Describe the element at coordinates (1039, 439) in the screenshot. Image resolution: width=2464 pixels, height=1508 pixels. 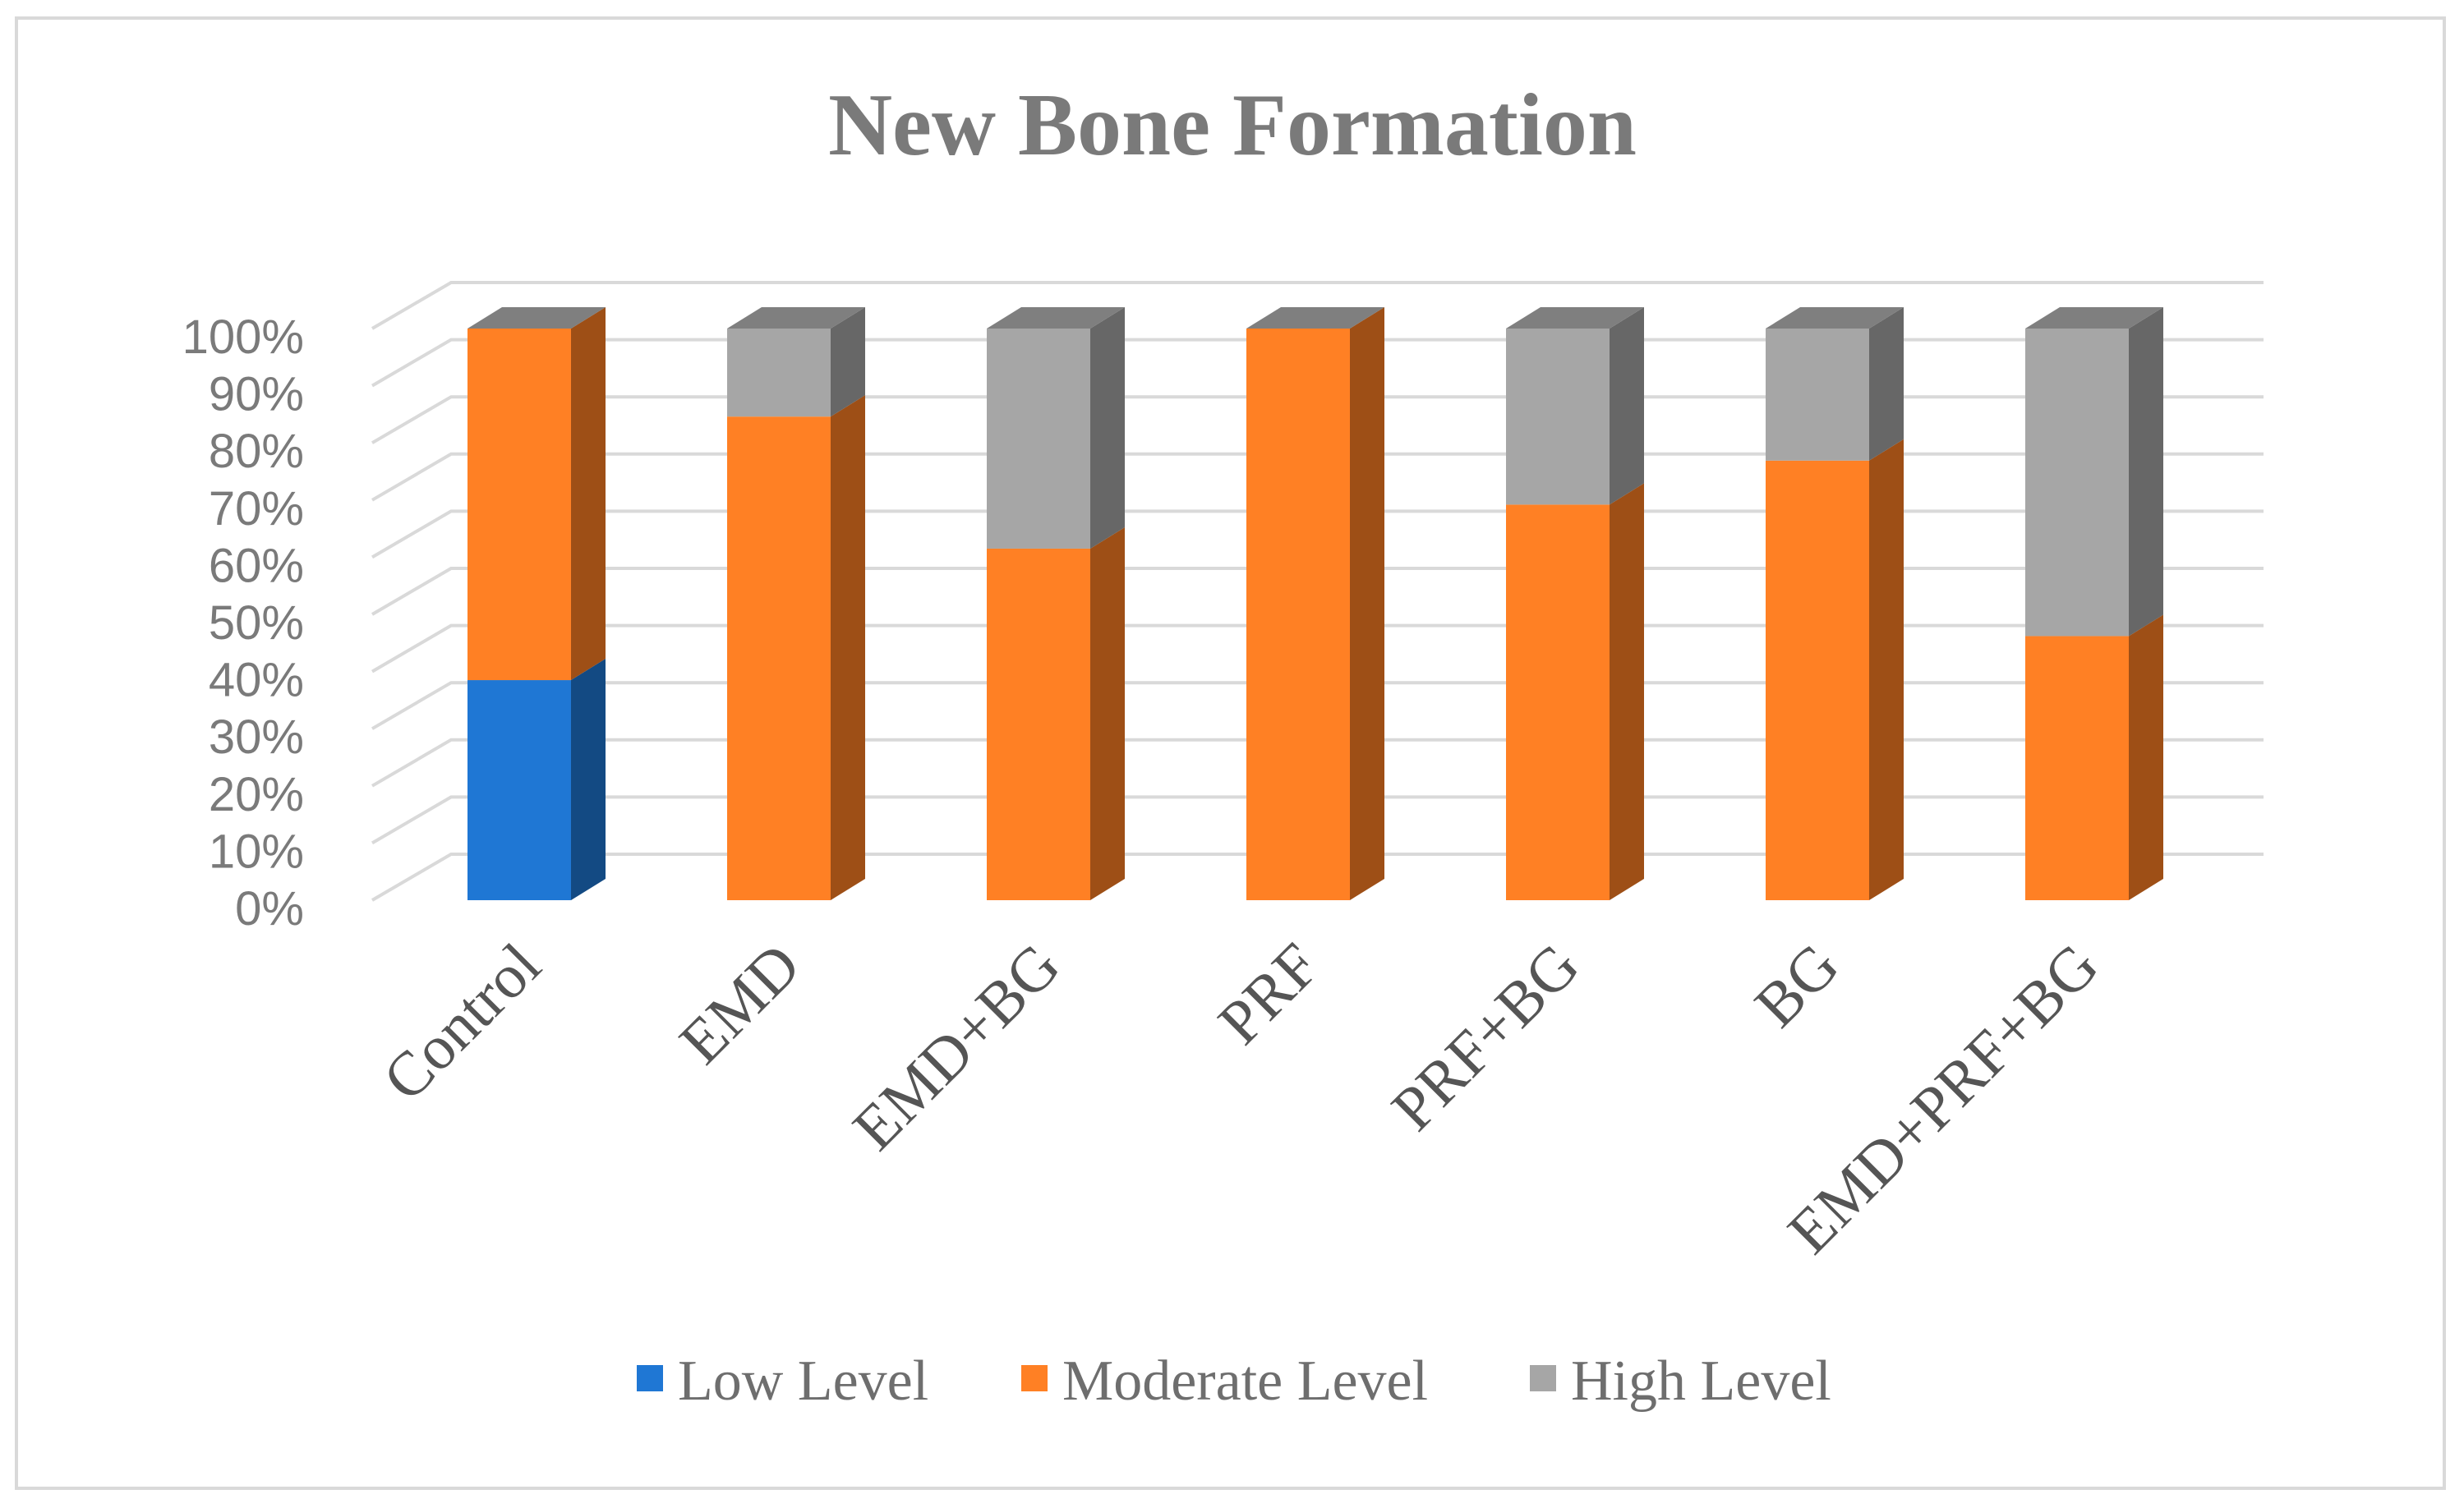
I see `bar-high-level-EMD+BG` at that location.